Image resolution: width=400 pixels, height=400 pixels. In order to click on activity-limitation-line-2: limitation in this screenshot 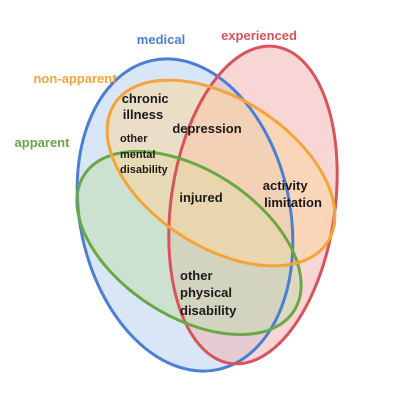, I will do `click(293, 202)`.